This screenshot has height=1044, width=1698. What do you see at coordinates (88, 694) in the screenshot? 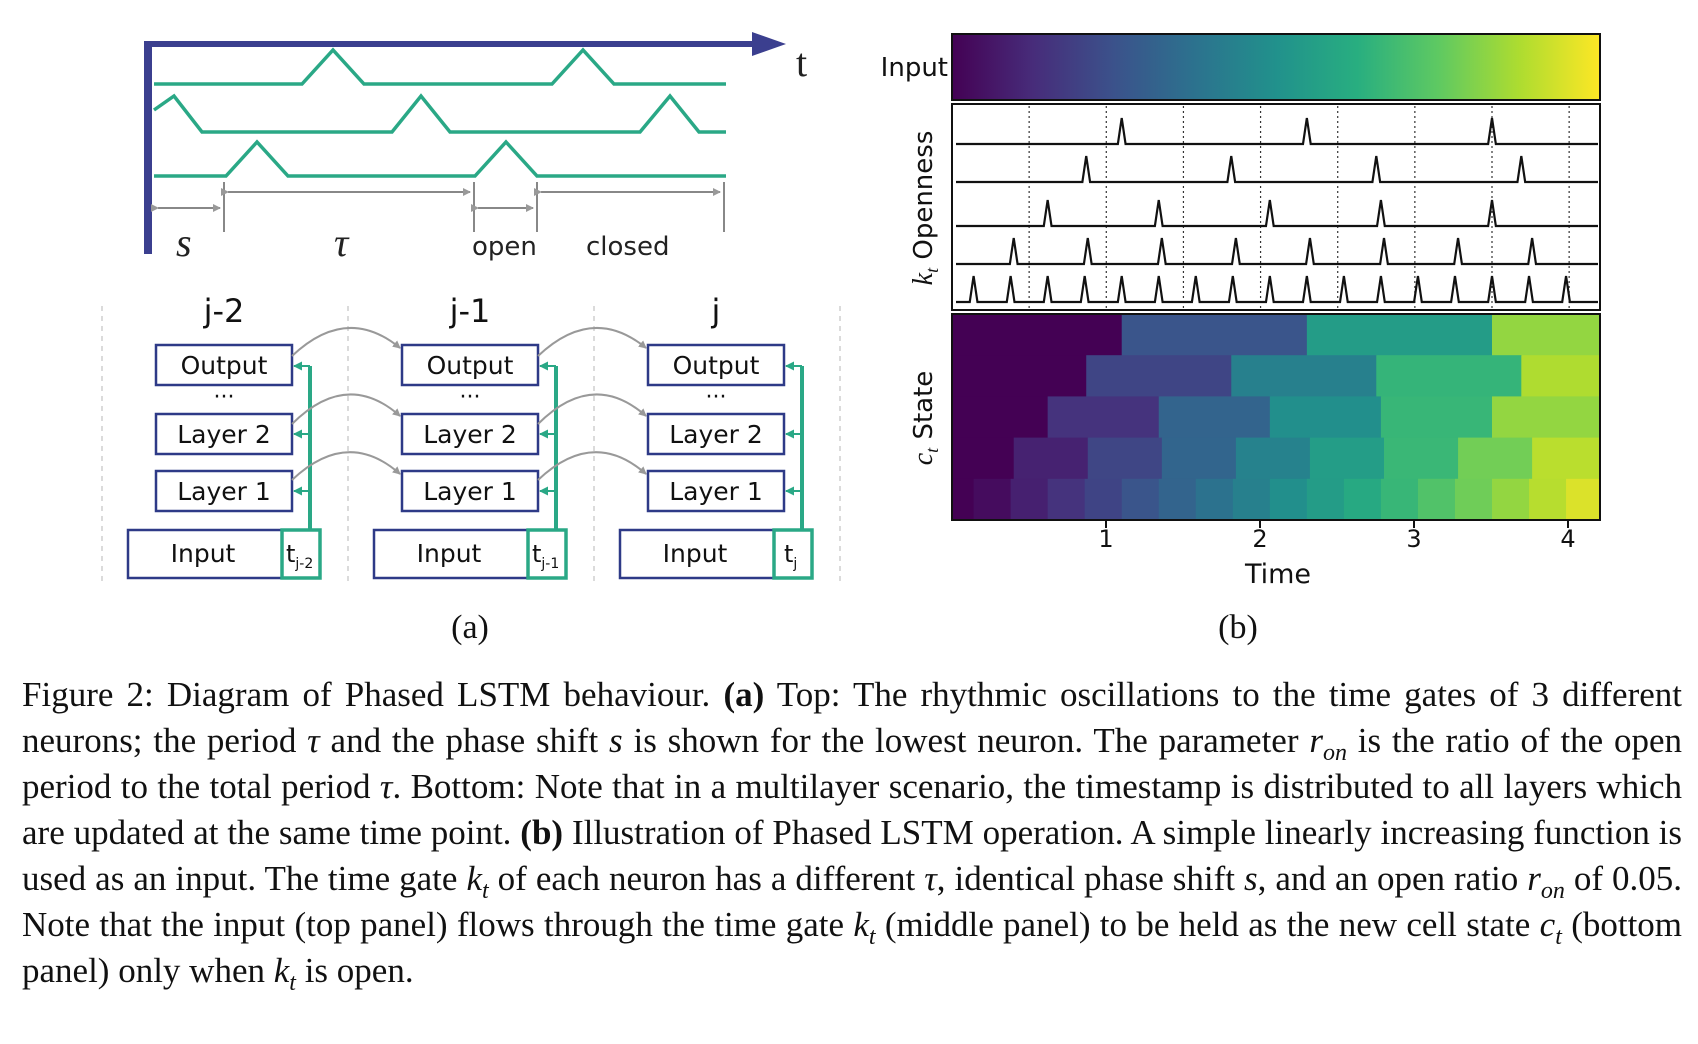
I see `figure-label: Figure 2:` at bounding box center [88, 694].